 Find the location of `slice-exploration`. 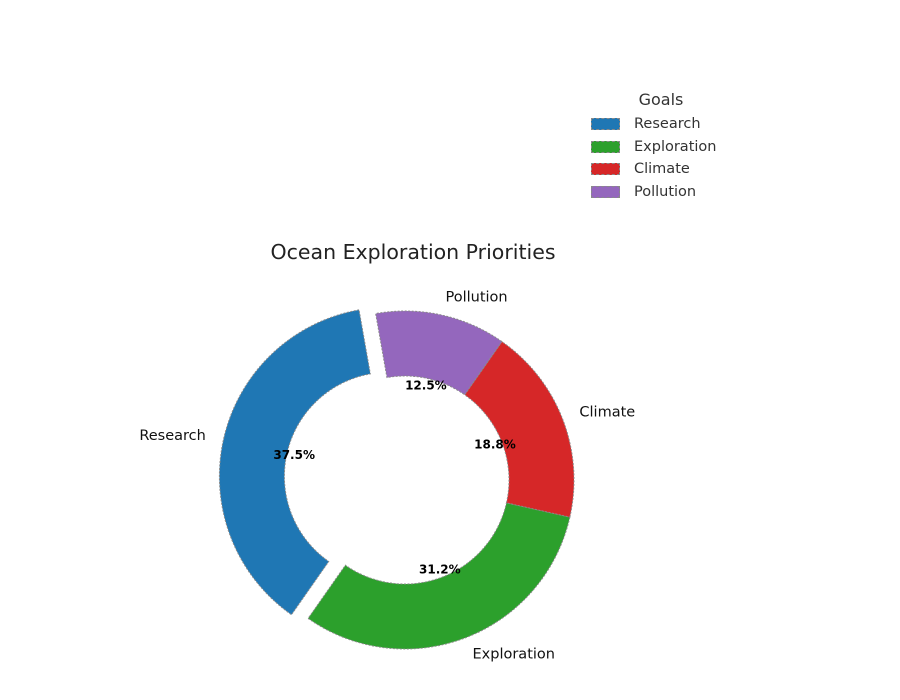

slice-exploration is located at coordinates (439, 576).